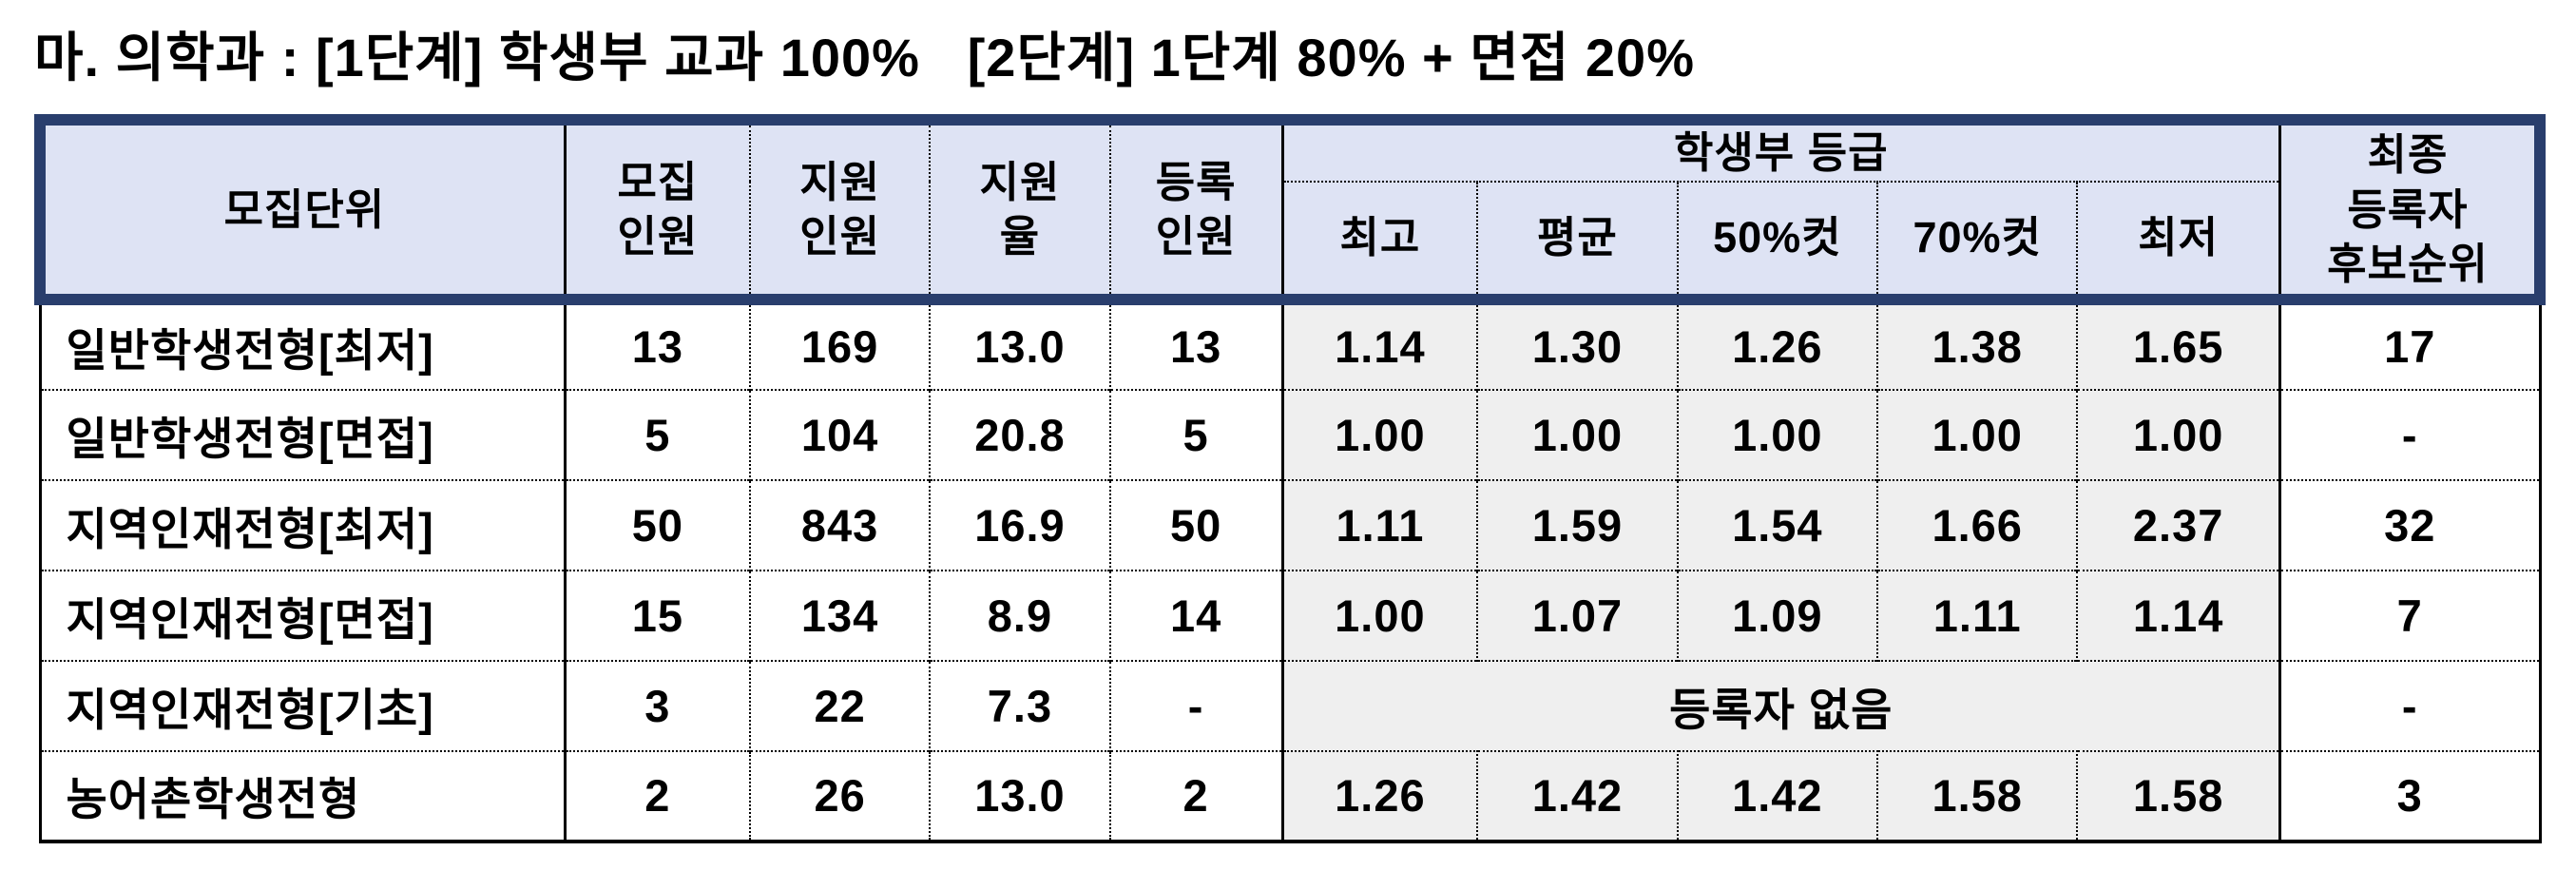 Image resolution: width=2576 pixels, height=890 pixels. What do you see at coordinates (1978, 524) in the screenshot?
I see `cell-grade-cut70: 1.66` at bounding box center [1978, 524].